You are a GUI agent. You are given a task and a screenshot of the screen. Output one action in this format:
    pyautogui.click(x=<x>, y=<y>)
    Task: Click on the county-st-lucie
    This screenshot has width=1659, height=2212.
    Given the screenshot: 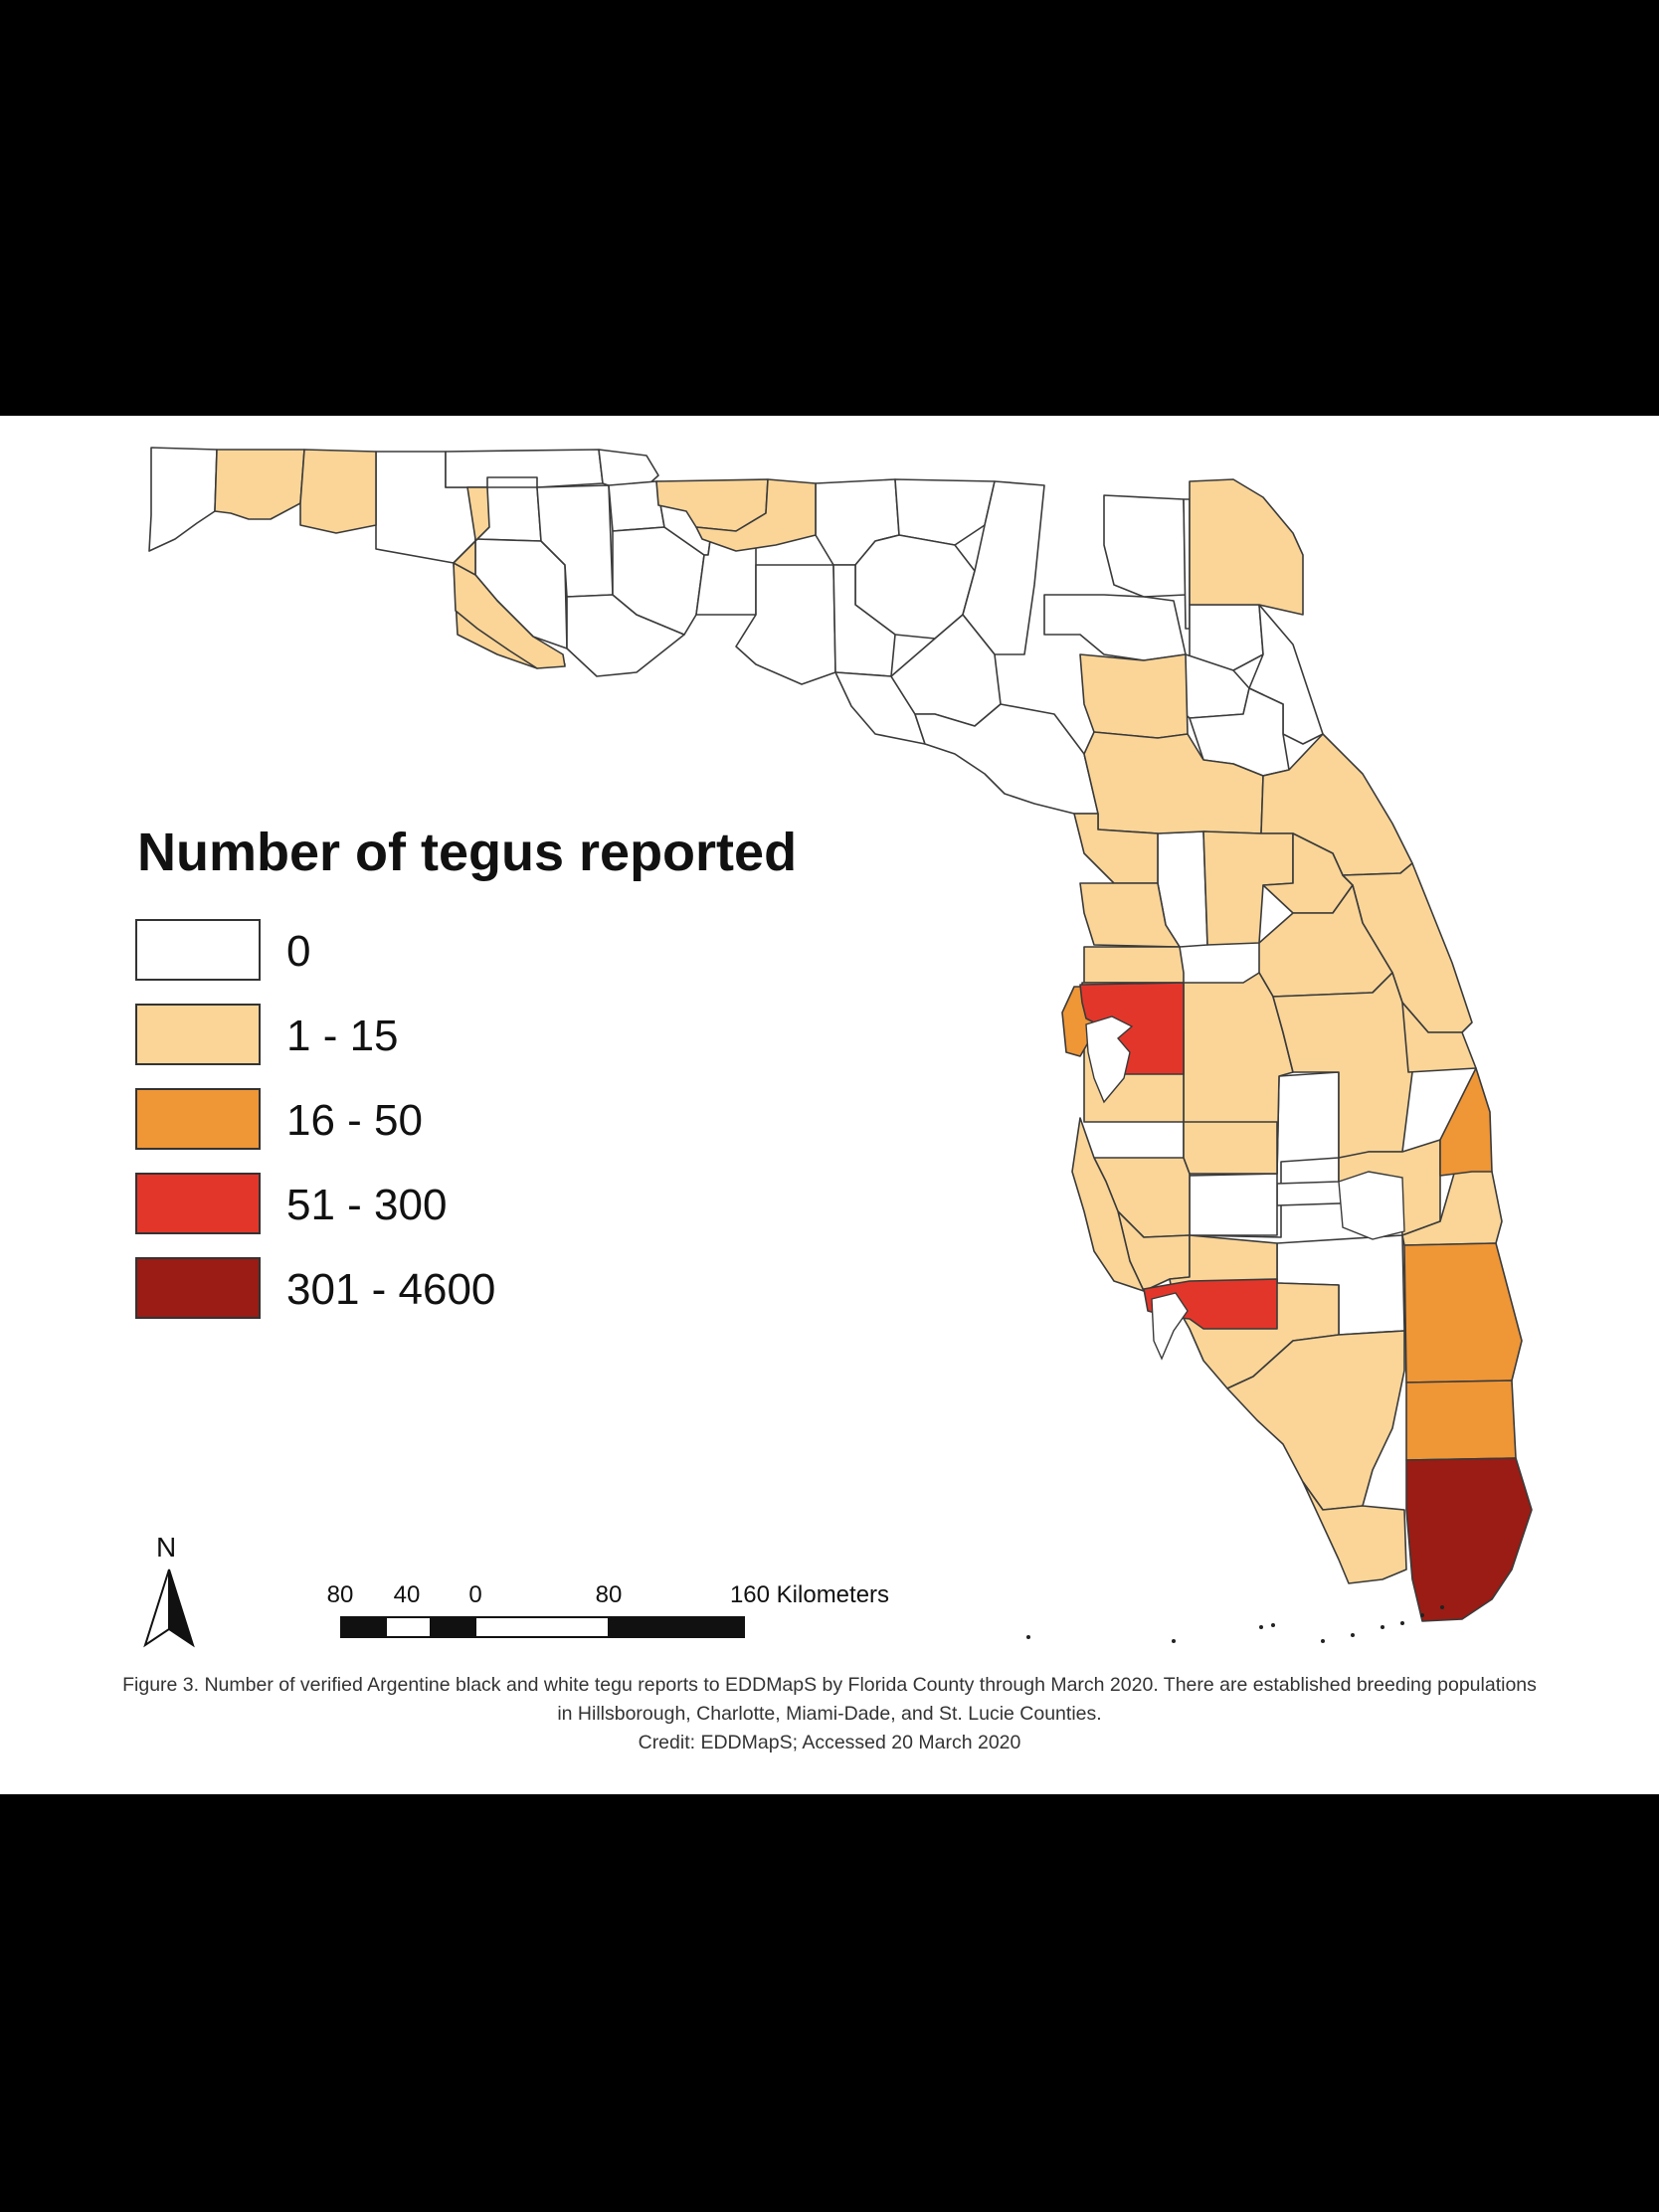 What is the action you would take?
    pyautogui.click(x=1466, y=1122)
    